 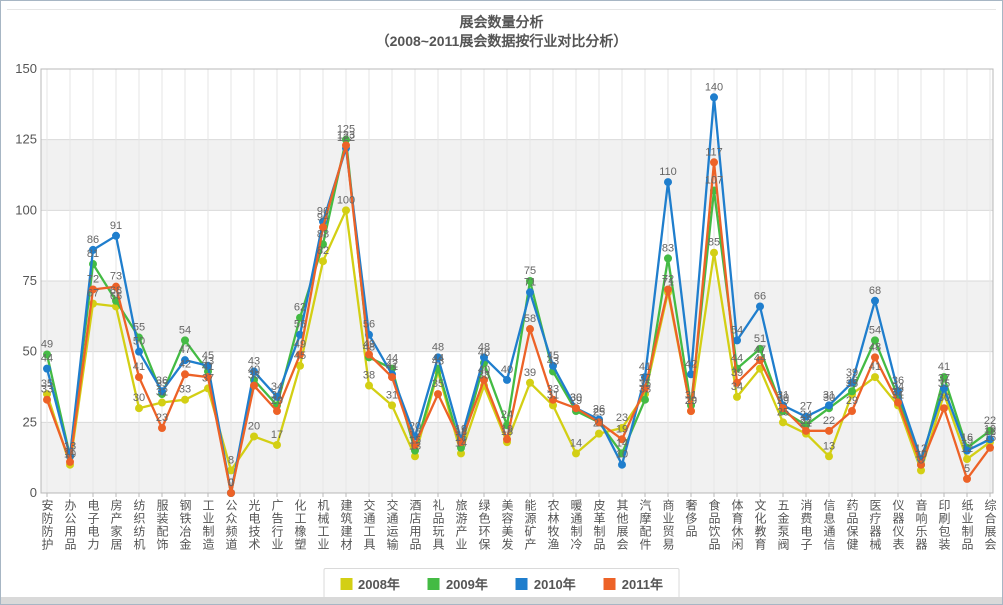 What do you see at coordinates (633, 583) in the screenshot?
I see `legend-item-2011年: 2011年` at bounding box center [633, 583].